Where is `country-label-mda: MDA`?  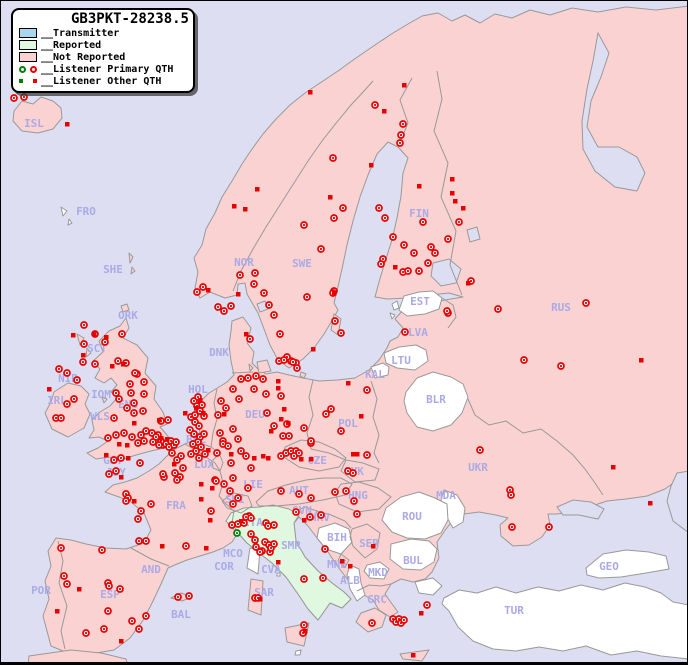 country-label-mda: MDA is located at coordinates (446, 495).